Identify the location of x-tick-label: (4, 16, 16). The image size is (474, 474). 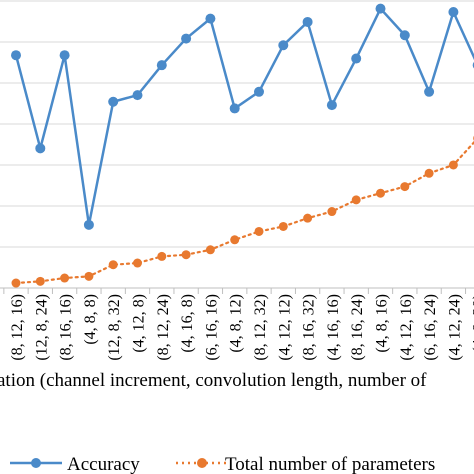
(333, 327).